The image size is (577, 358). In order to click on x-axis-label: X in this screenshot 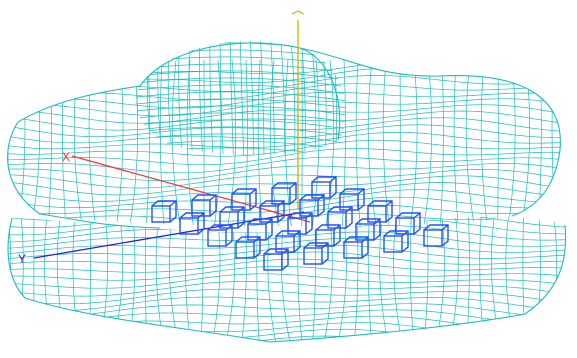, I will do `click(66, 157)`.